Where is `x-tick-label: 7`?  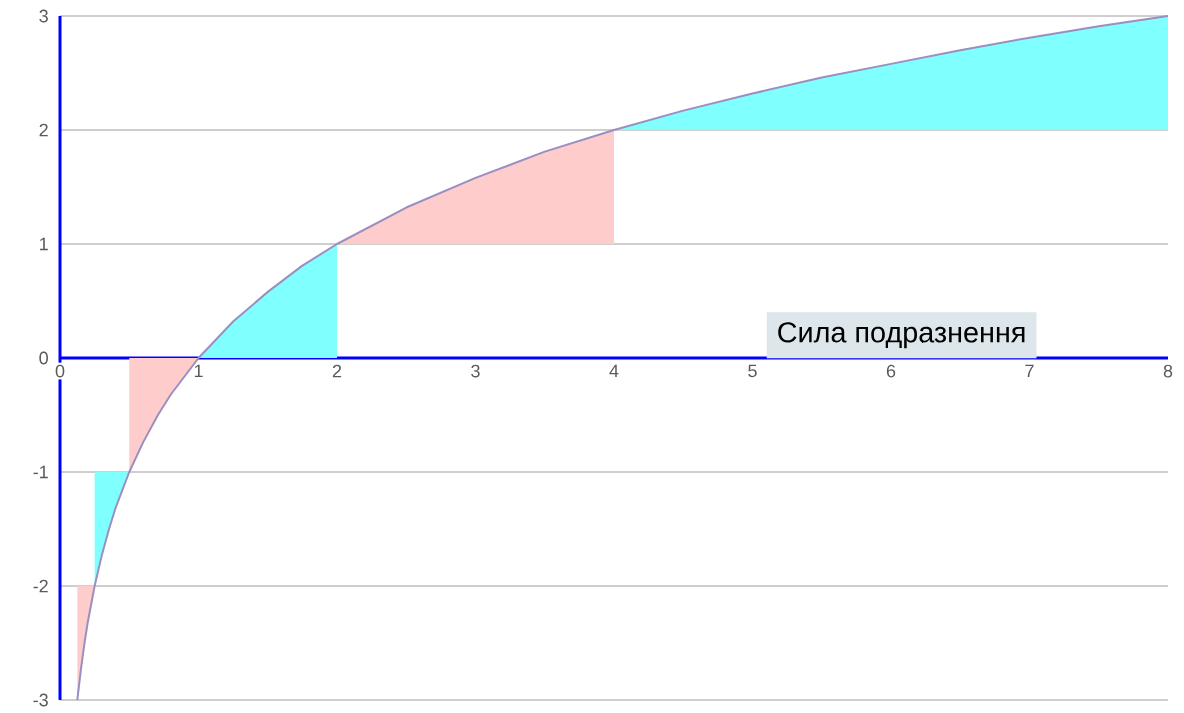 x-tick-label: 7 is located at coordinates (1029, 371).